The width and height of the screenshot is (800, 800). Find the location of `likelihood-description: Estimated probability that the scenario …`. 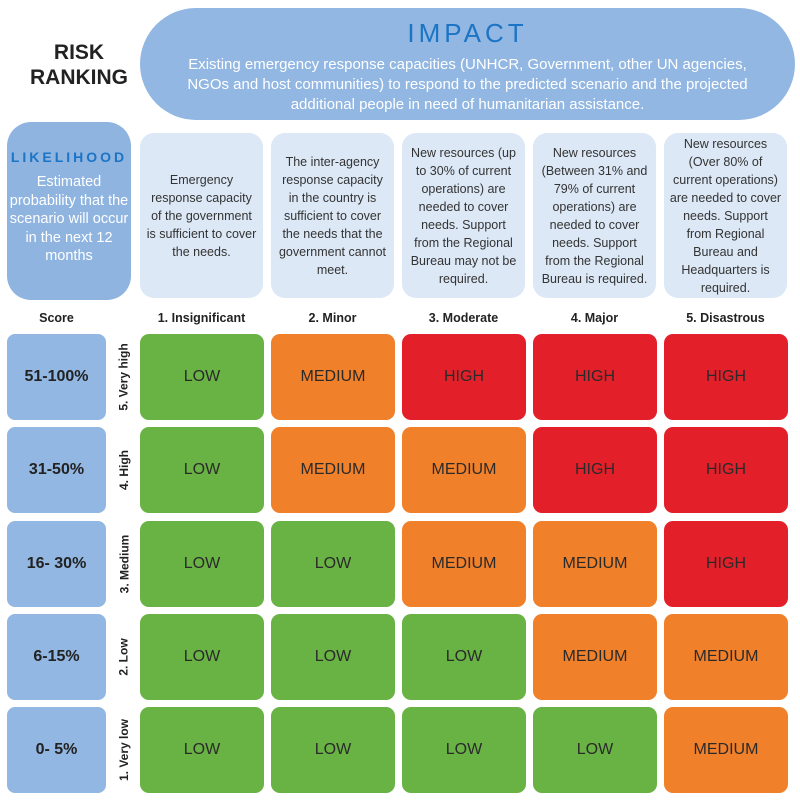

likelihood-description: Estimated probability that the scenario … is located at coordinates (69, 219).